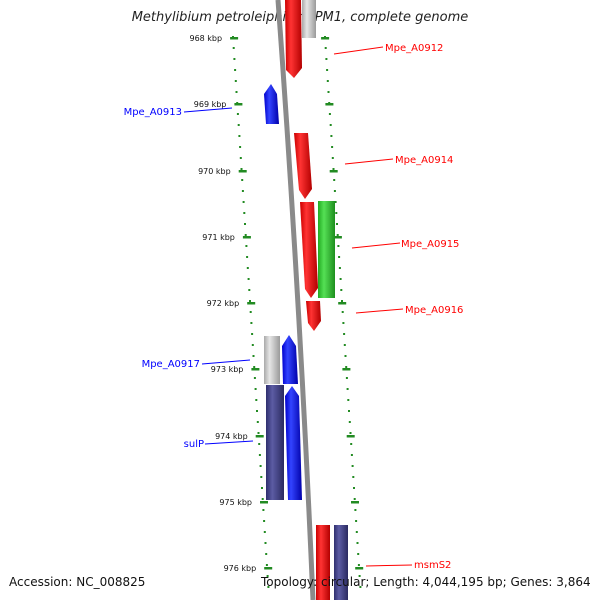 The image size is (600, 600). Describe the element at coordinates (240, 568) in the screenshot. I see `ruler-label: 976 kbp` at that location.